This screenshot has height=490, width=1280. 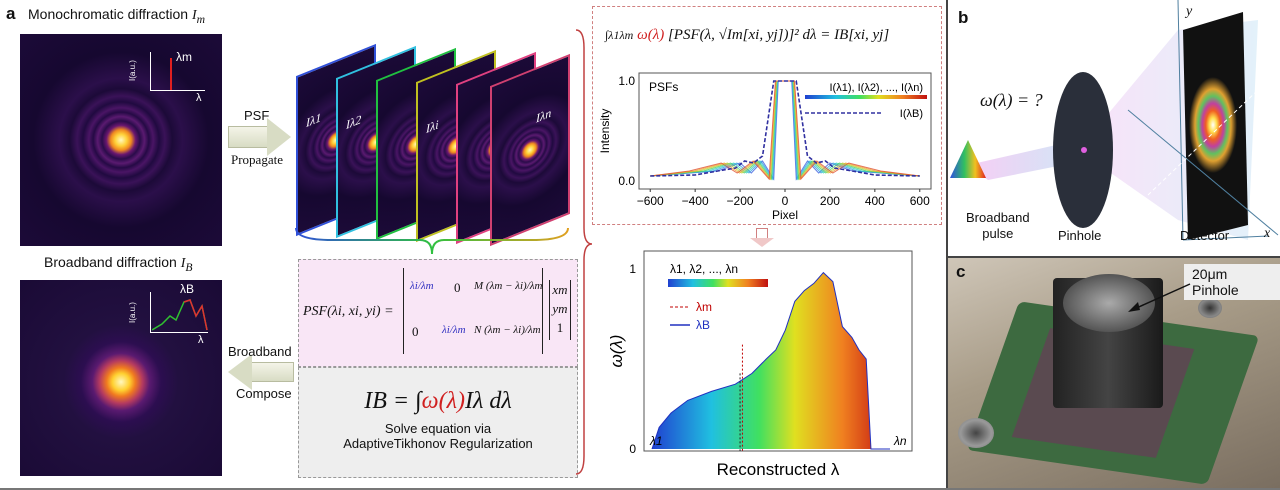 I want to click on x-tick-label: λn, so click(x=900, y=441).